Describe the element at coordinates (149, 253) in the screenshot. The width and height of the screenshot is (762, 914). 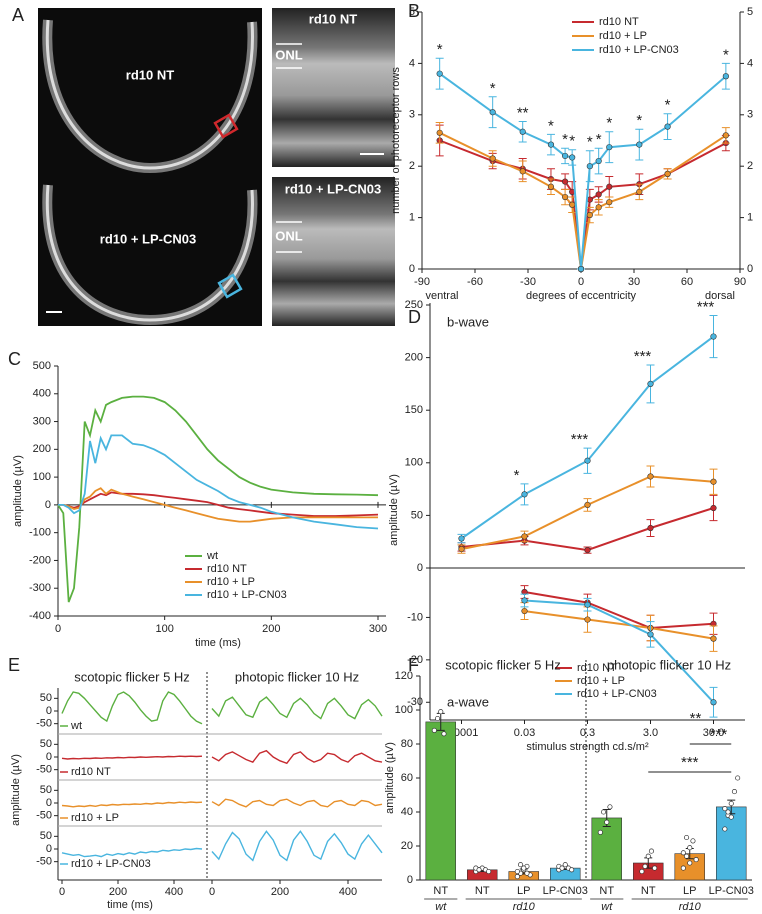
I see `retina-section` at that location.